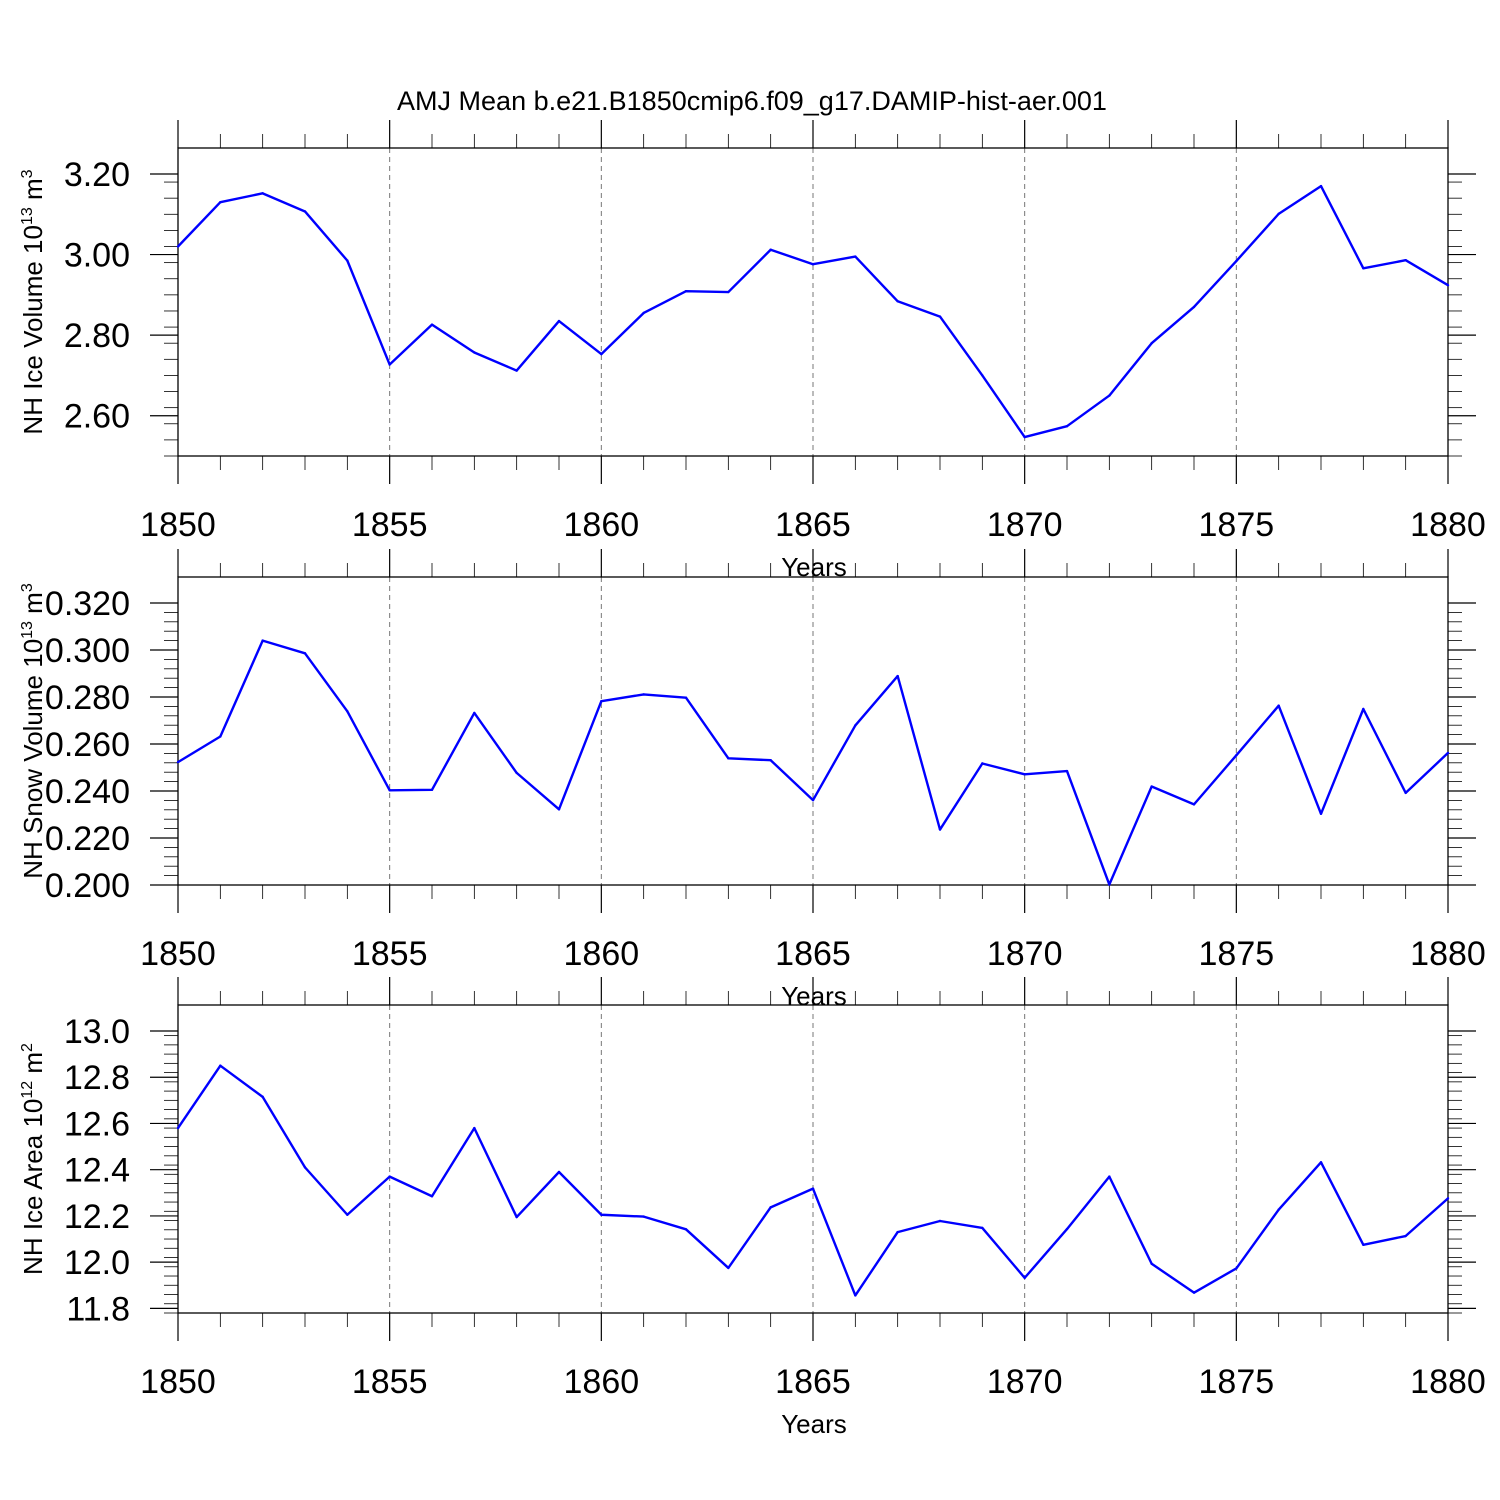  Describe the element at coordinates (97, 417) in the screenshot. I see `y-tick-label: 2.60` at that location.